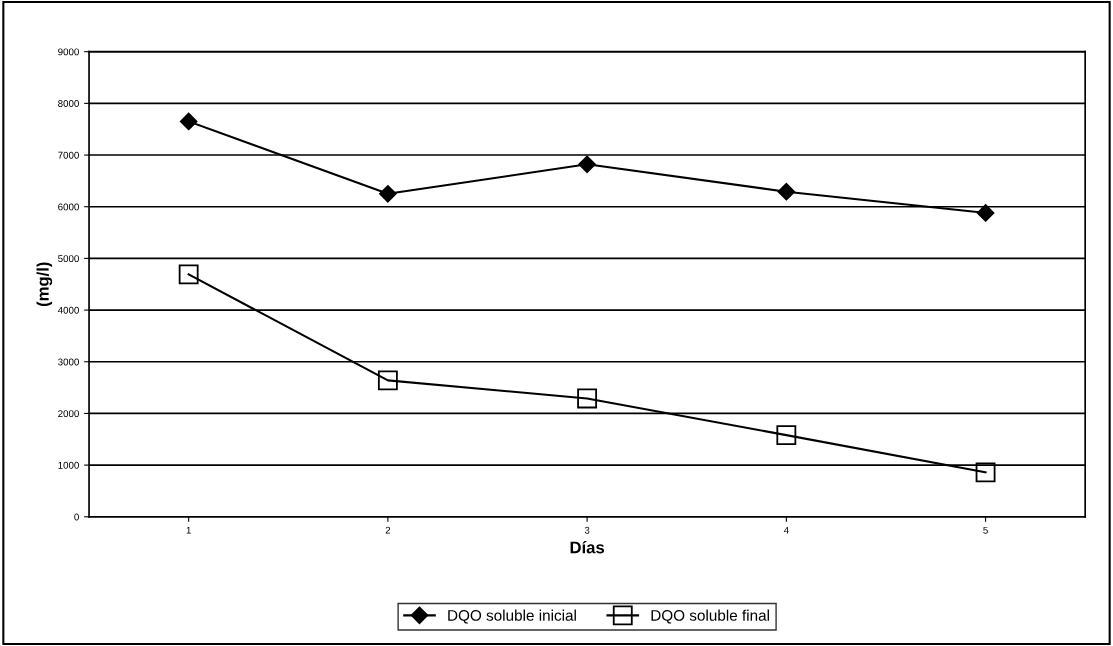 Image resolution: width=1113 pixels, height=646 pixels. I want to click on x-axis-title: Días, so click(587, 547).